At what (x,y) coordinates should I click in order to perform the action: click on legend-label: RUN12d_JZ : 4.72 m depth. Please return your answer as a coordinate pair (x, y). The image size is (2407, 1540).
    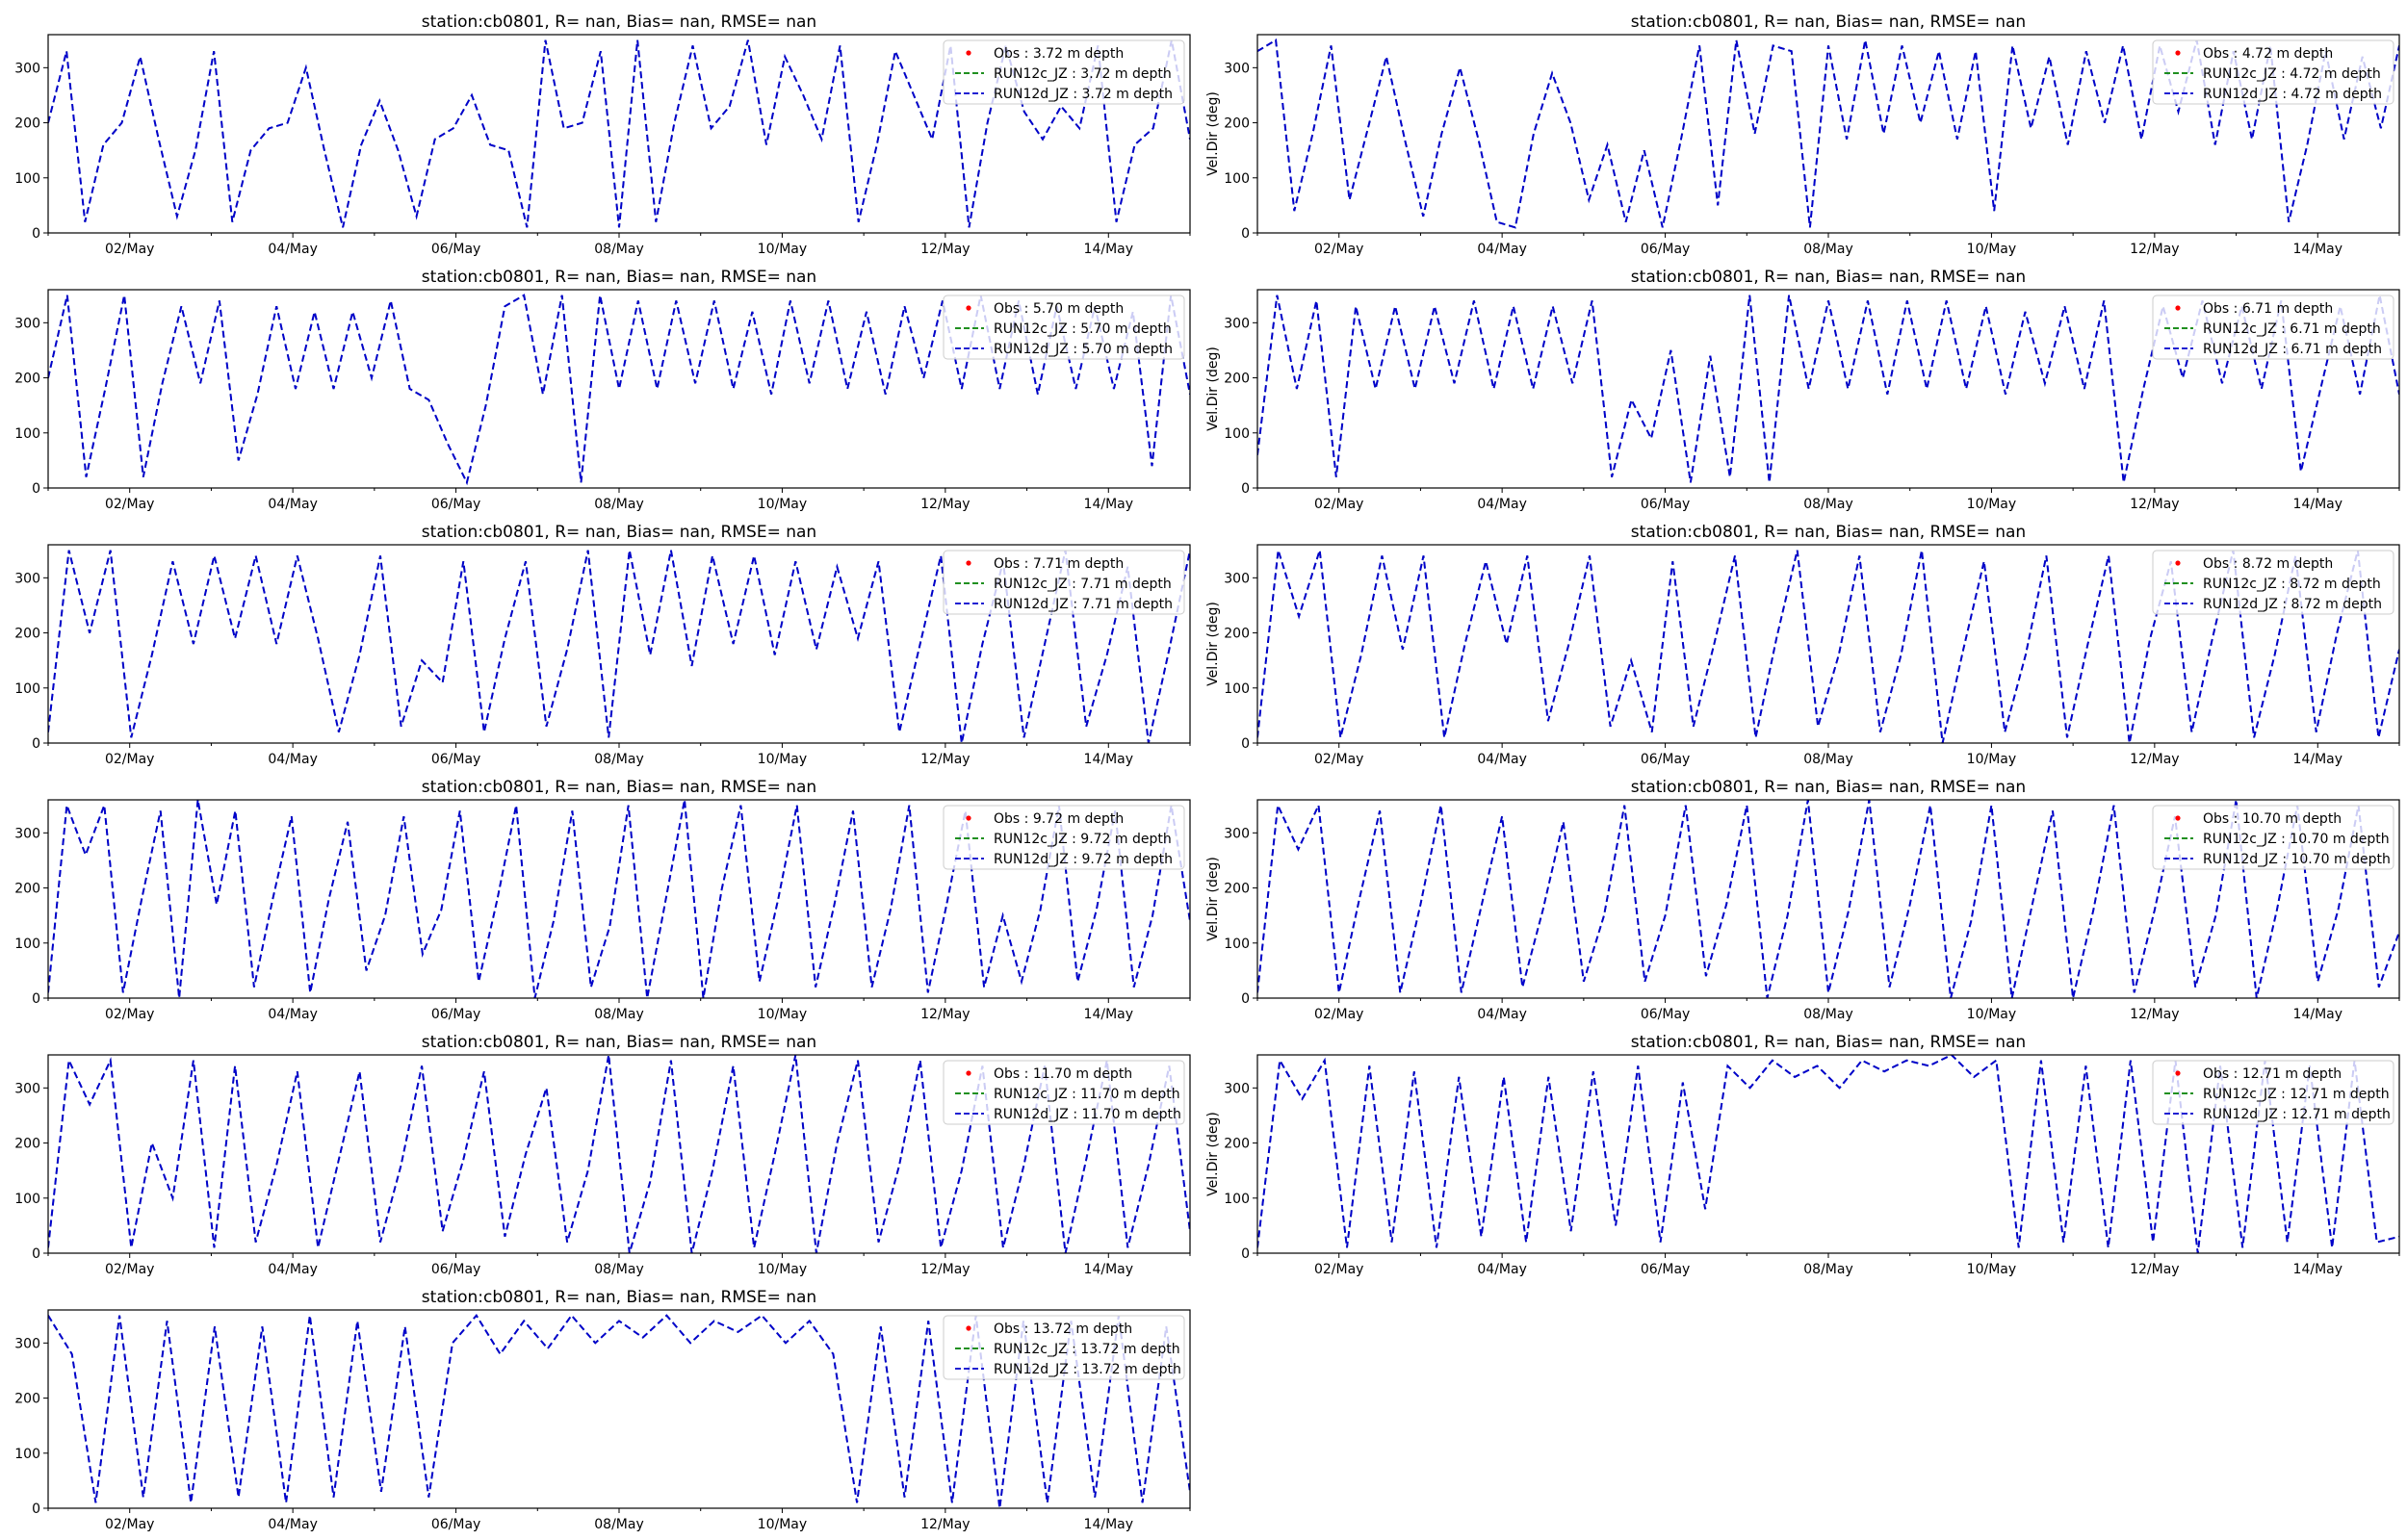
    Looking at the image, I should click on (2292, 94).